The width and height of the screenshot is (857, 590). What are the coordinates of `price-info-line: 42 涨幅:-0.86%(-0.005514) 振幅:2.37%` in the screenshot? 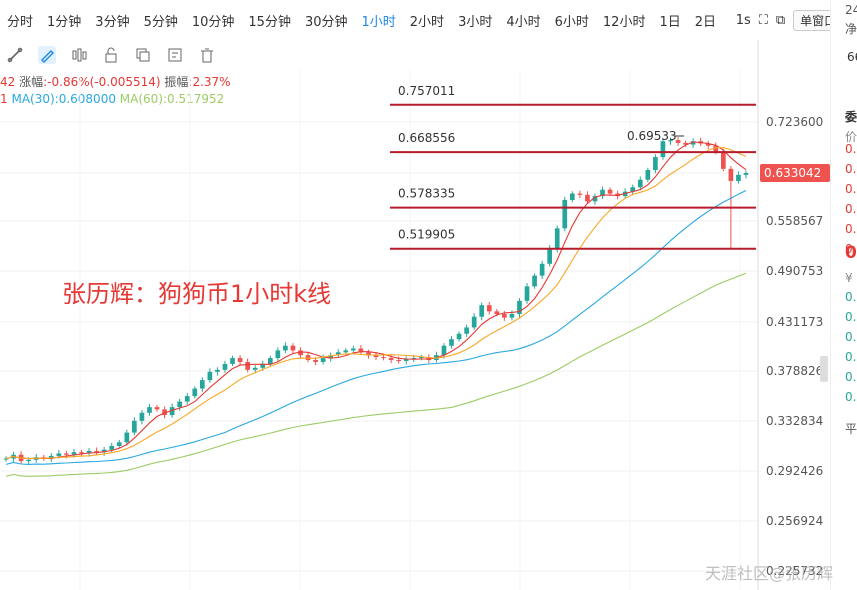 It's located at (115, 81).